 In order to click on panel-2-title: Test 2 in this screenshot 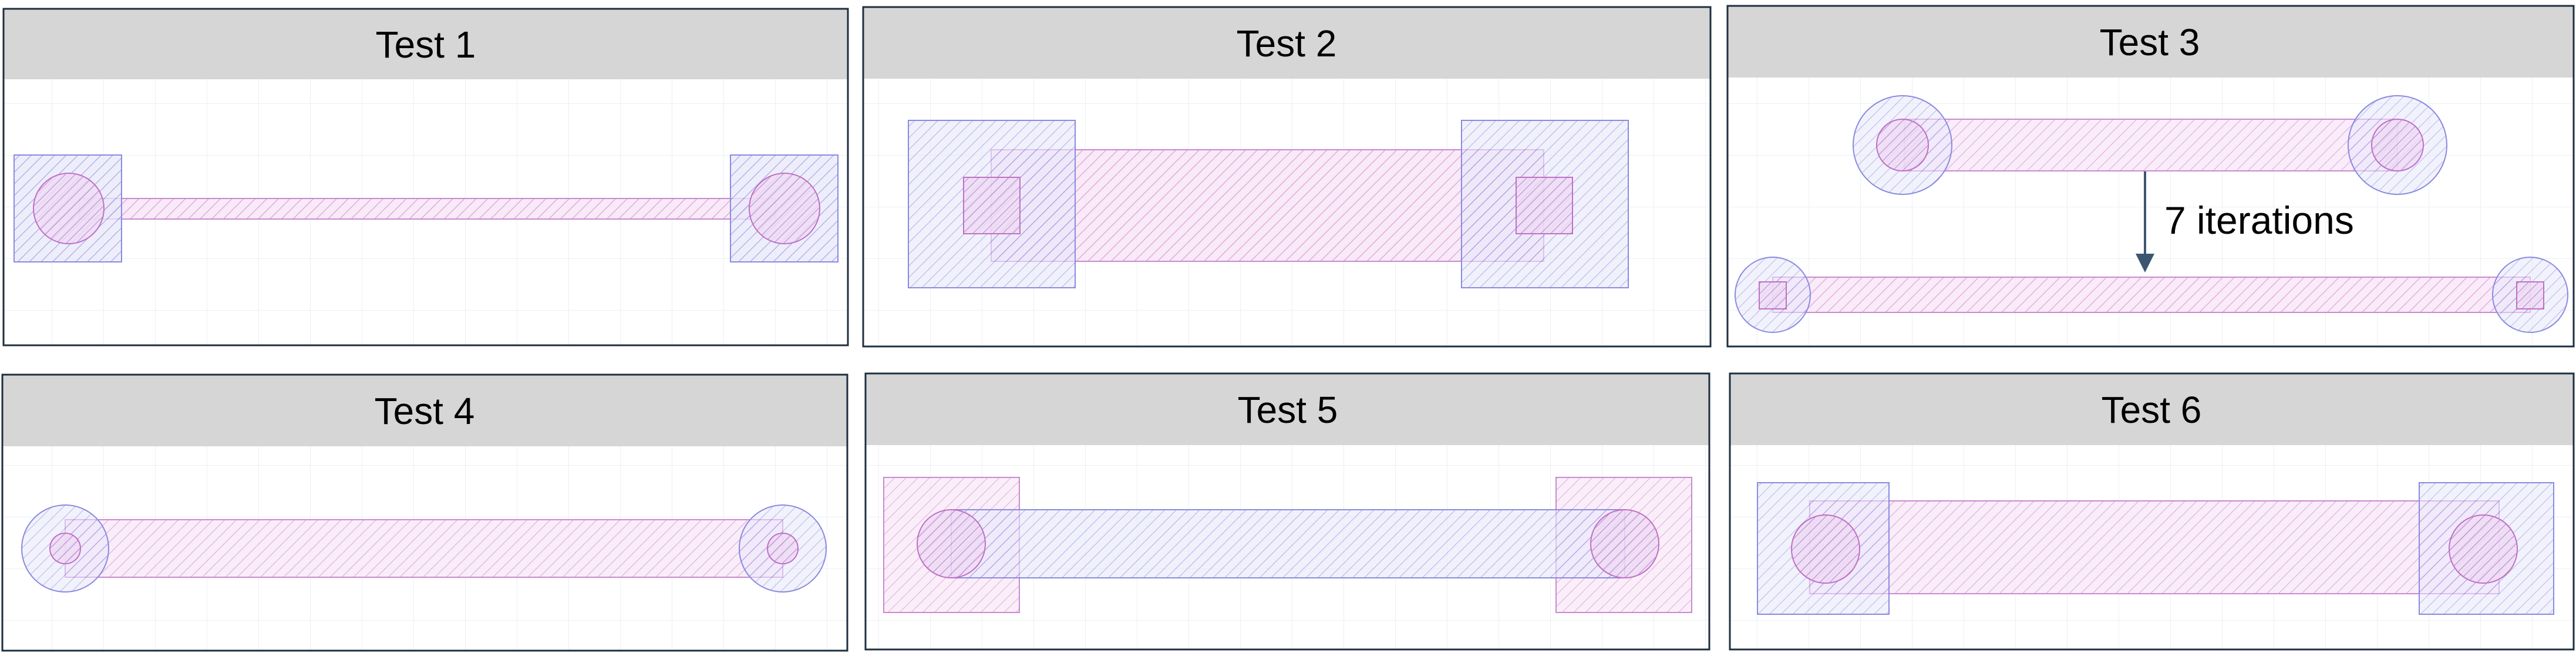, I will do `click(1287, 43)`.